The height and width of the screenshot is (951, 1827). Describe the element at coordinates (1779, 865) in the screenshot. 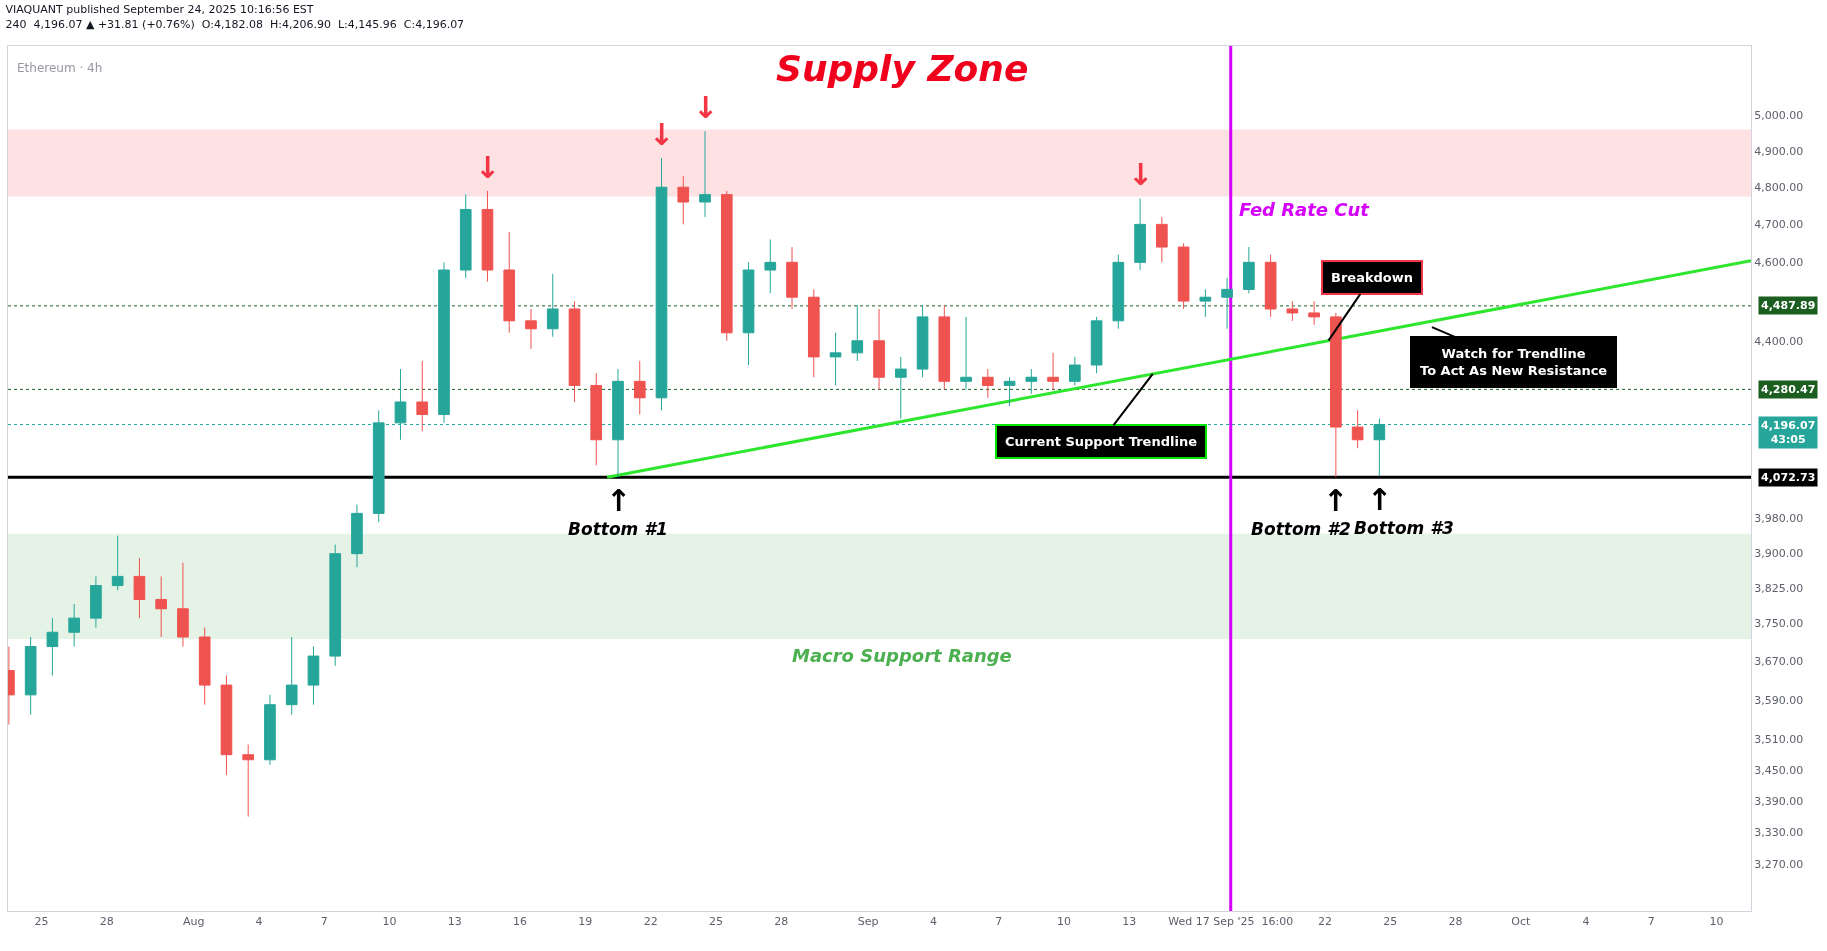

I see `y-tick-label: 3,270.00` at that location.